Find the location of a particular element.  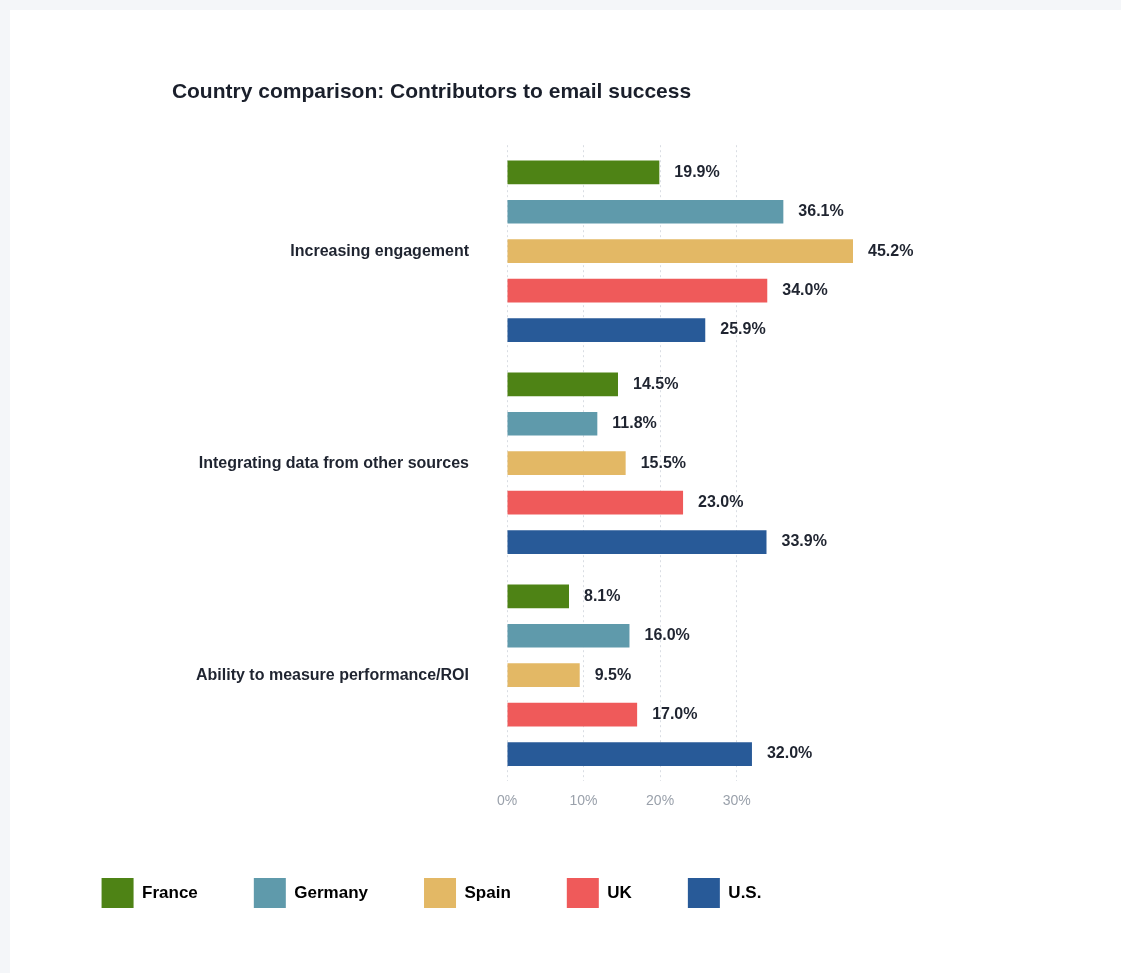

text: 15.5% is located at coordinates (663, 462).